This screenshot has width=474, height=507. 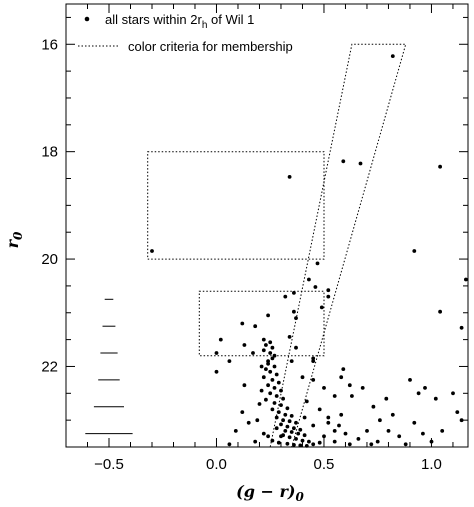 What do you see at coordinates (431, 464) in the screenshot?
I see `x-tick-label: 1.0` at bounding box center [431, 464].